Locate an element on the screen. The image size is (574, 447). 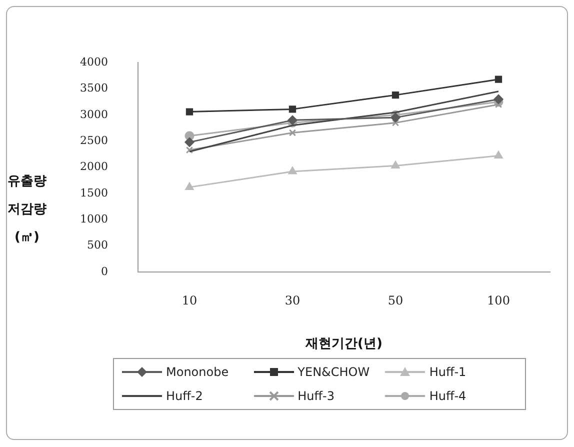
y-tick-label: 4000 is located at coordinates (94, 61).